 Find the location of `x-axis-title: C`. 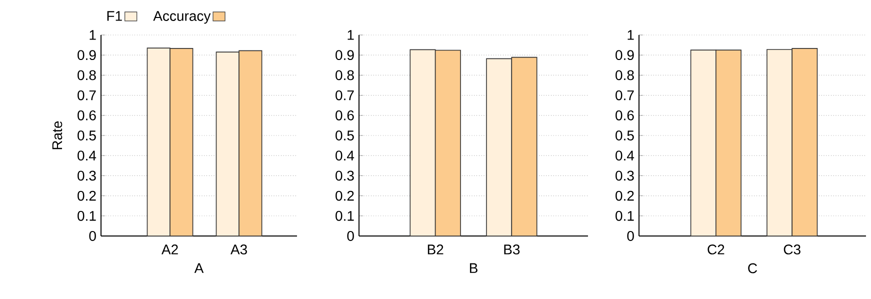

x-axis-title: C is located at coordinates (753, 268).